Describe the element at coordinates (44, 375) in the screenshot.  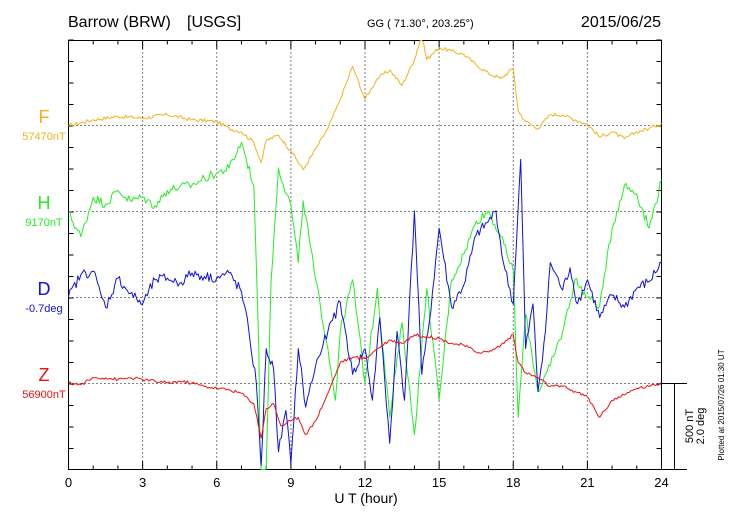
I see `channel-letter-z: Z` at that location.